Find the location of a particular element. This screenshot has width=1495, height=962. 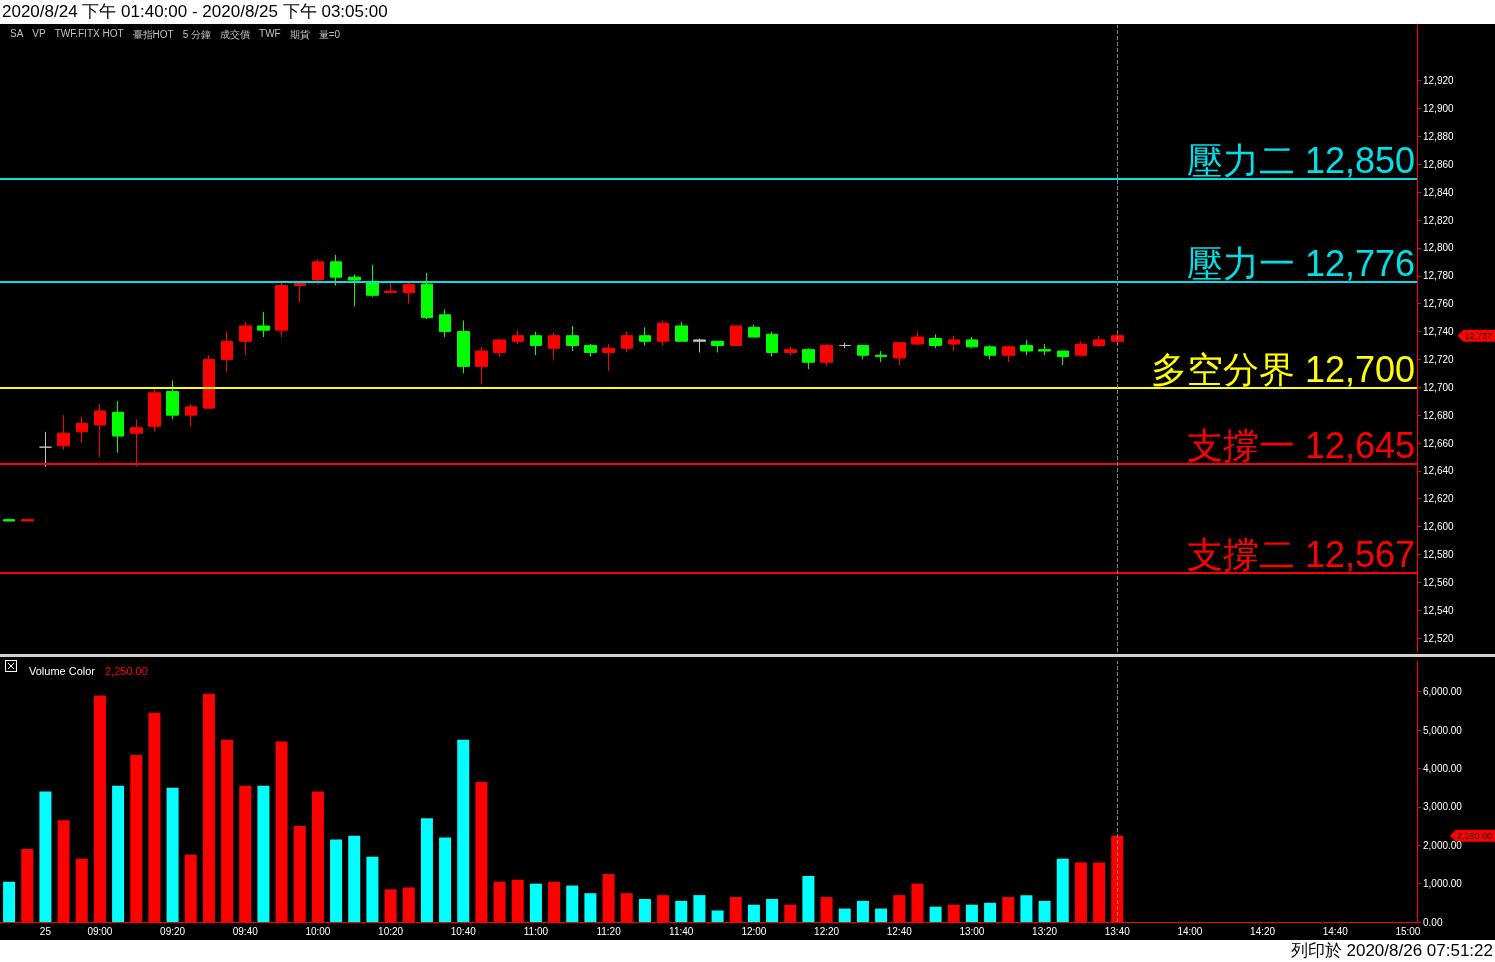

y-tick-label: 12,760 is located at coordinates (1439, 304).